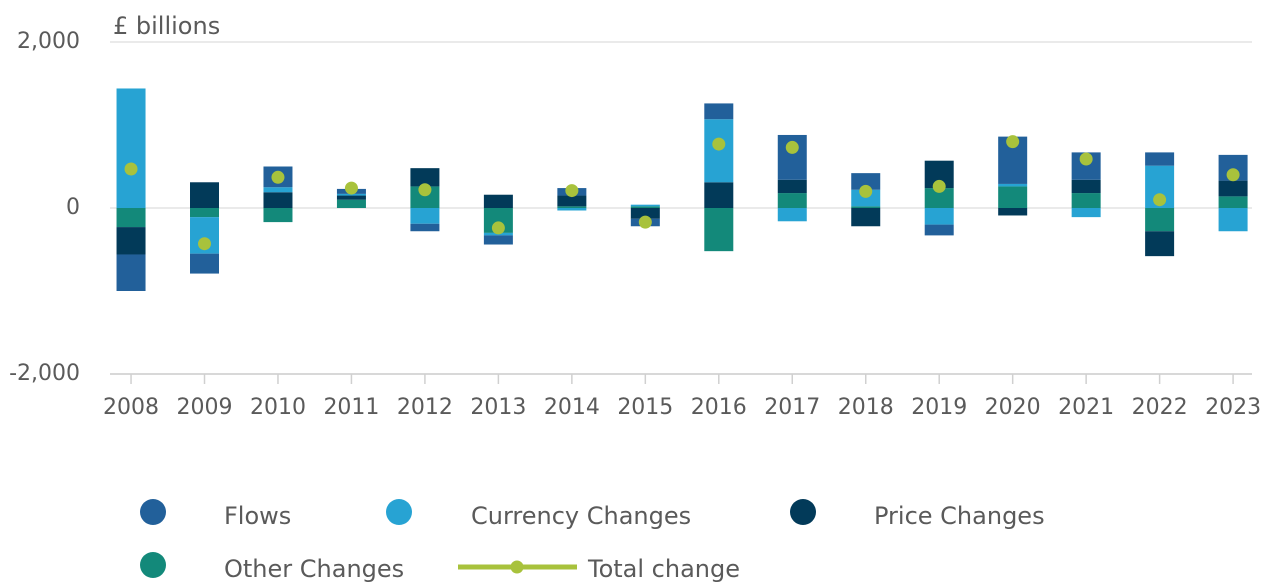 This screenshot has width=1265, height=583. Describe the element at coordinates (131, 407) in the screenshot. I see `x-tick-label: 2008` at that location.